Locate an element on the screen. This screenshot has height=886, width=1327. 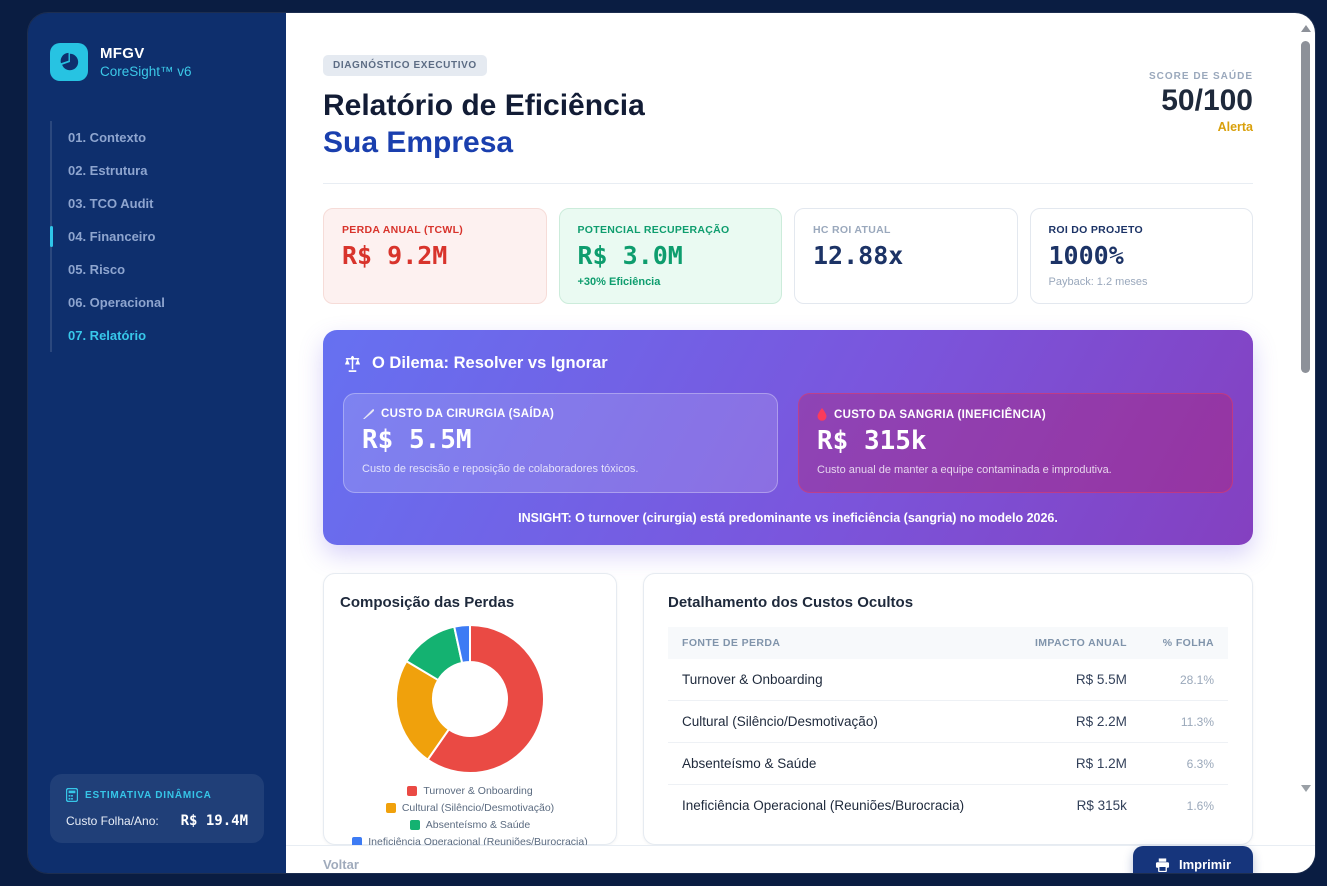
pie-chart-logo-icon is located at coordinates (69, 62).